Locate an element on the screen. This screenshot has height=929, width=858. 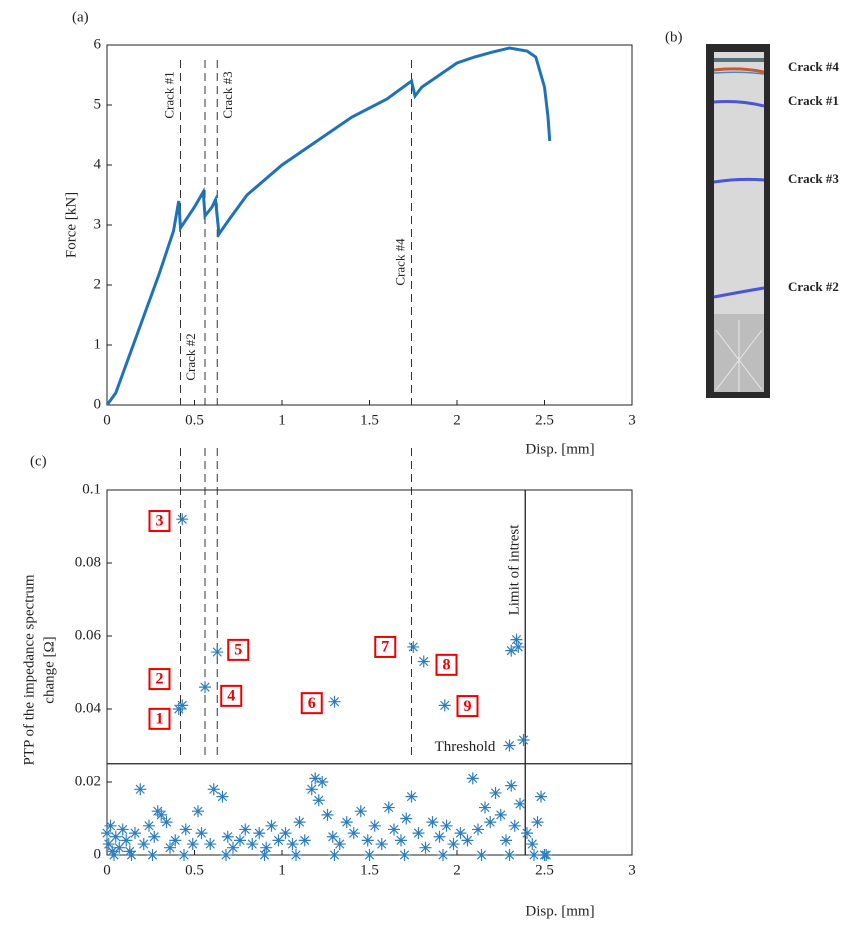
y-tick-label: 0.02 is located at coordinates (88, 781).